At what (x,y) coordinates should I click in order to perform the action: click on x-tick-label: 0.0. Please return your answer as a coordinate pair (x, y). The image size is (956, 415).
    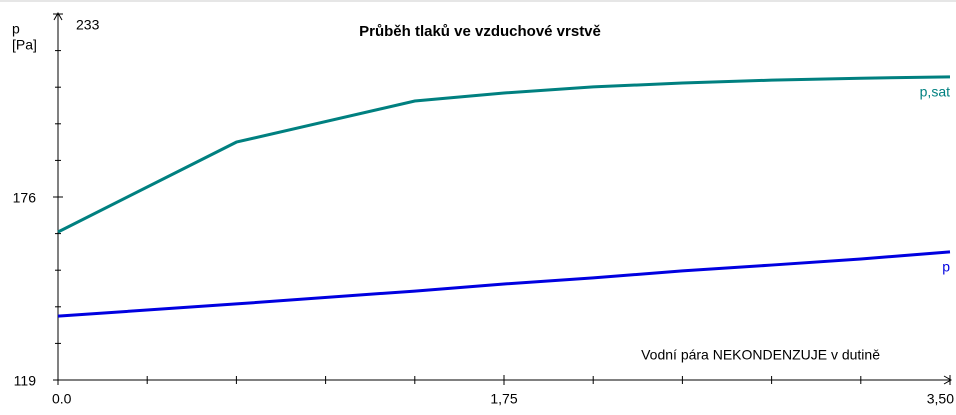
    Looking at the image, I should click on (62, 399).